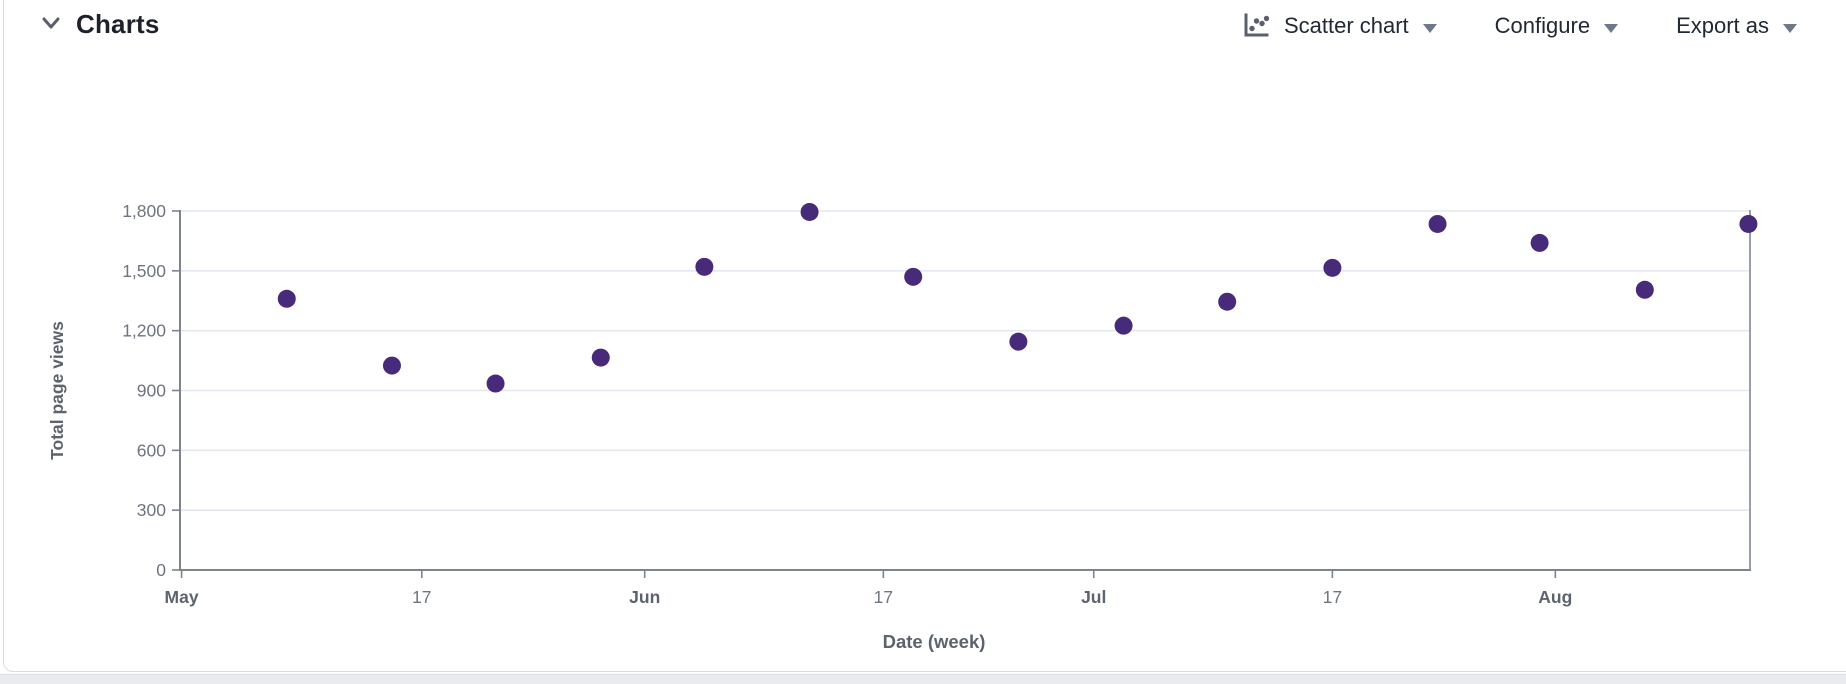 The image size is (1846, 684). I want to click on x-tick-label: Jul, so click(1093, 597).